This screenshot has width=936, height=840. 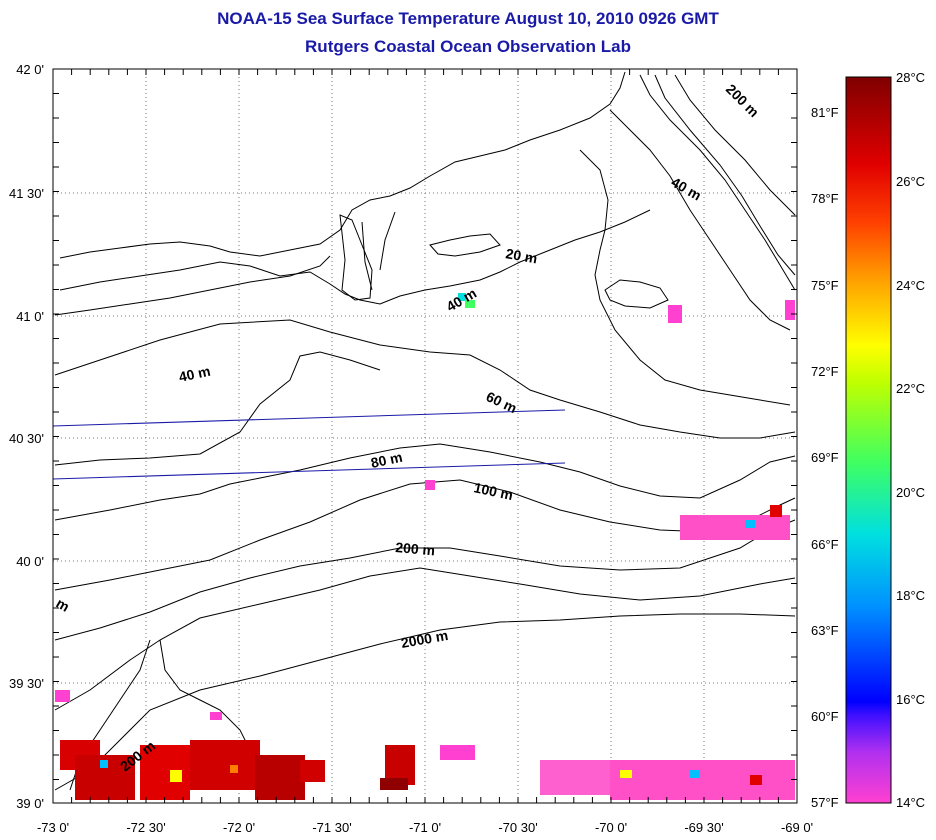 What do you see at coordinates (30, 561) in the screenshot?
I see `lat-label: 40 0'` at bounding box center [30, 561].